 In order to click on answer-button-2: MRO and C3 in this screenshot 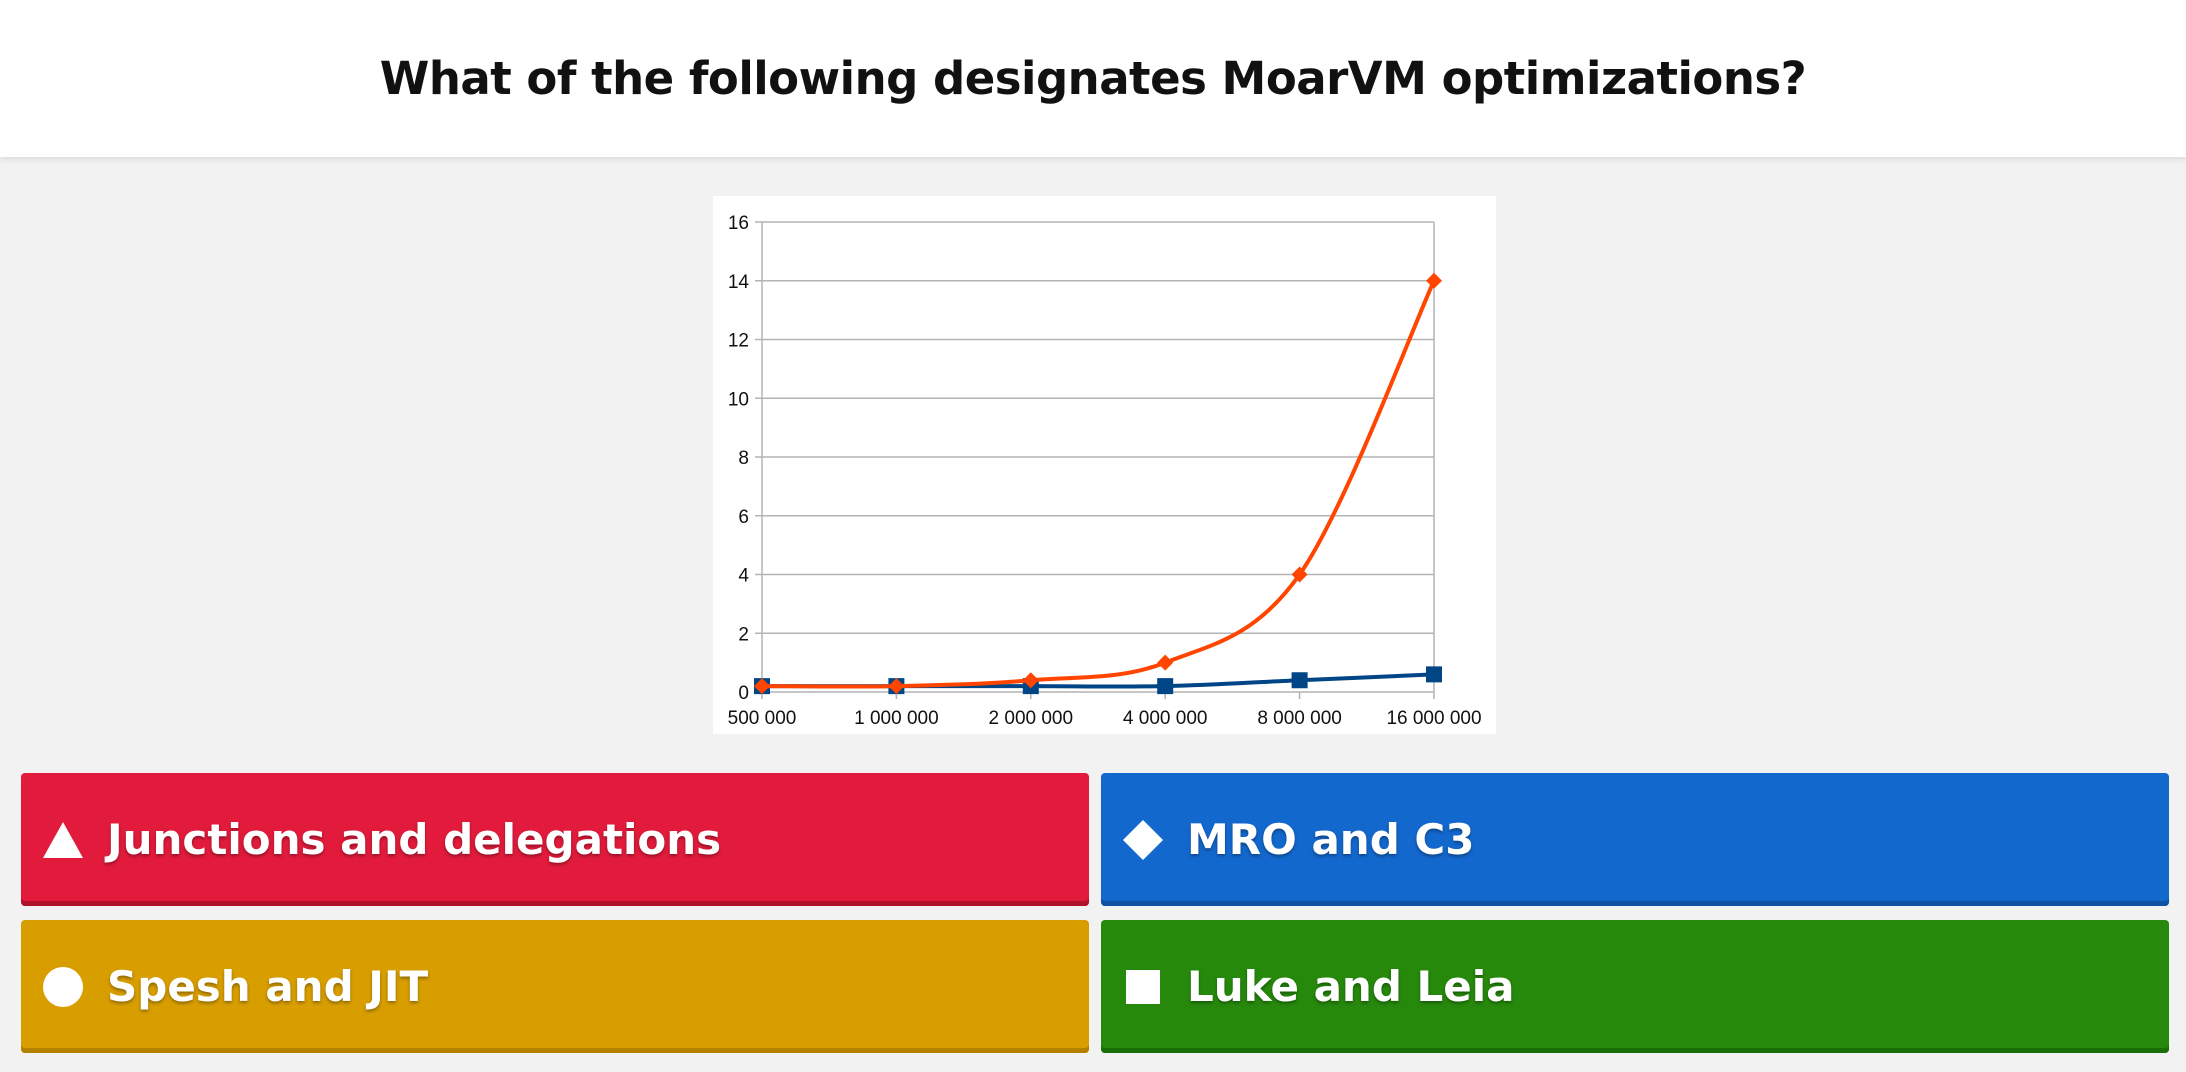, I will do `click(1635, 839)`.